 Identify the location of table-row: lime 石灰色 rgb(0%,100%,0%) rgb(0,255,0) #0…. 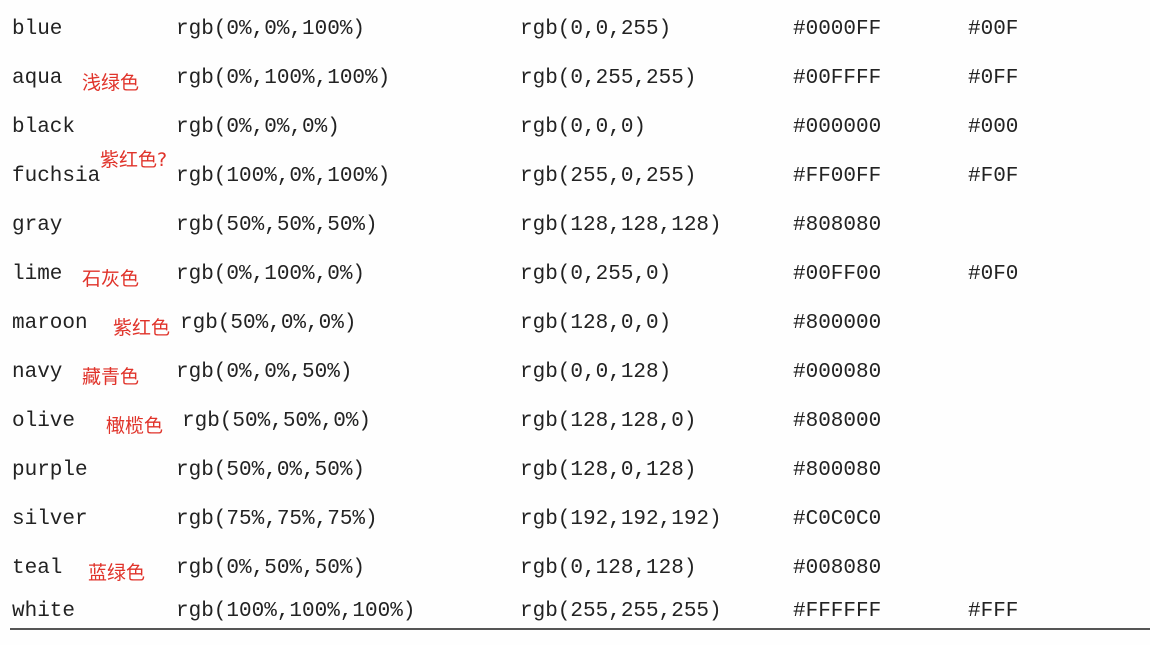
(575, 277).